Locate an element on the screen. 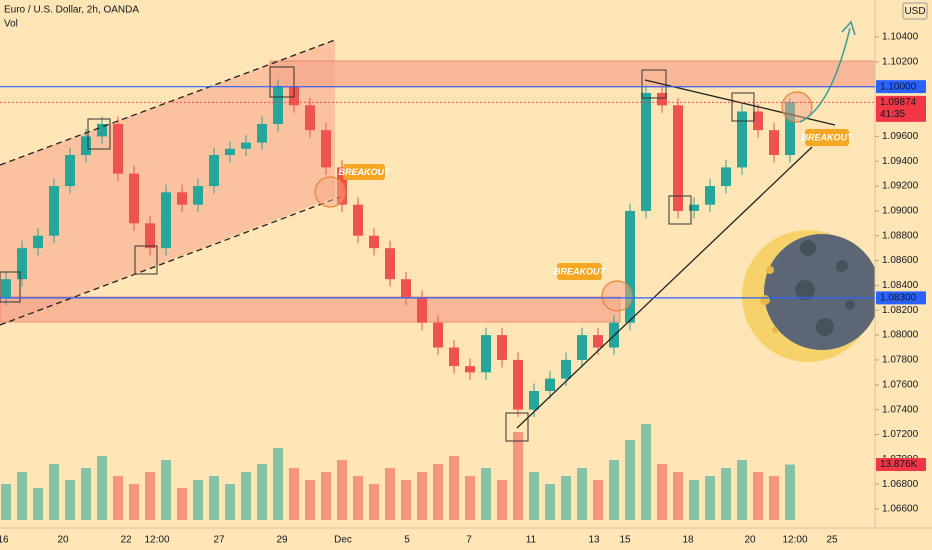 Image resolution: width=932 pixels, height=550 pixels. y-tick-label: 1.07200 is located at coordinates (900, 434).